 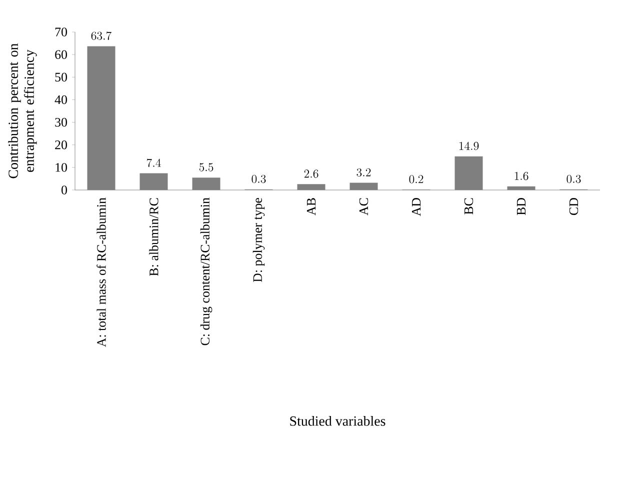 What do you see at coordinates (311, 174) in the screenshot?
I see `data-label: 2.6` at bounding box center [311, 174].